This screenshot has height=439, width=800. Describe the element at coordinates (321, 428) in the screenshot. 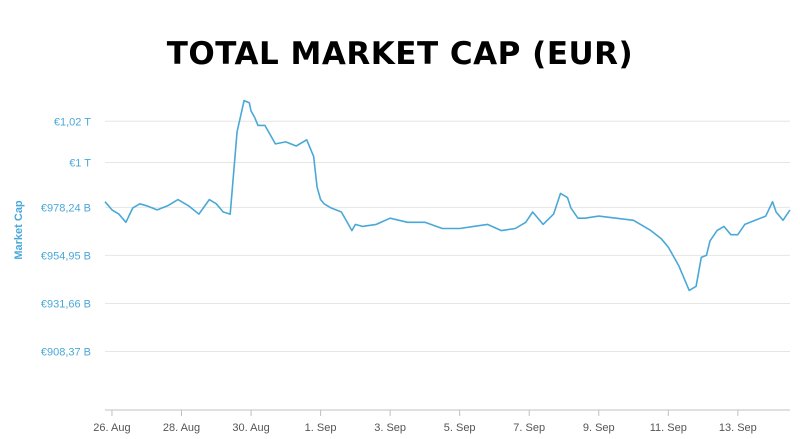

I see `x-tick-label: 1. Sep` at that location.